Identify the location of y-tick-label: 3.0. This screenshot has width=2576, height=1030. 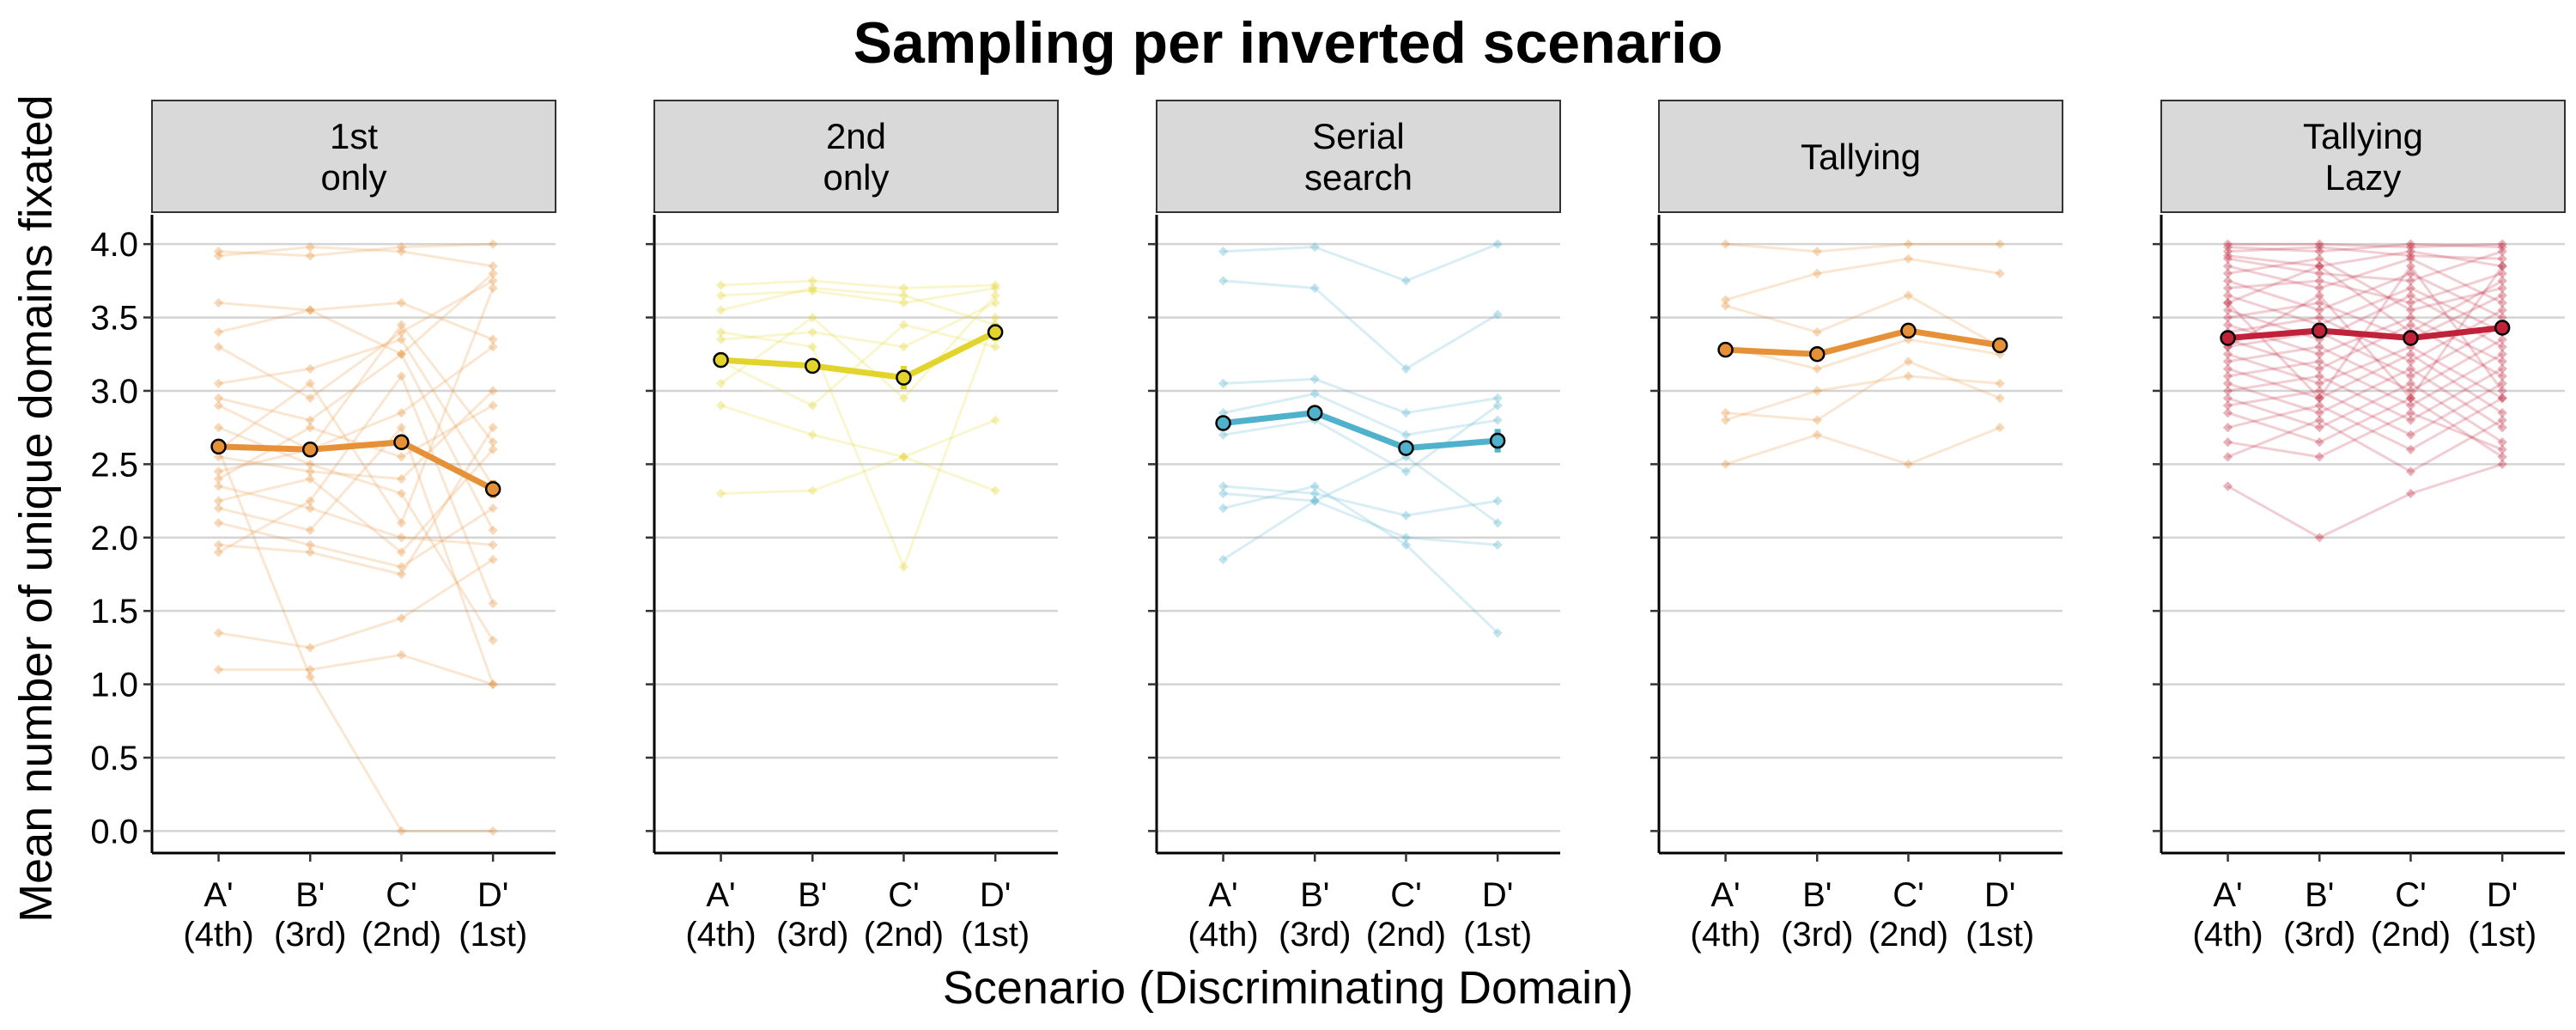
(114, 392).